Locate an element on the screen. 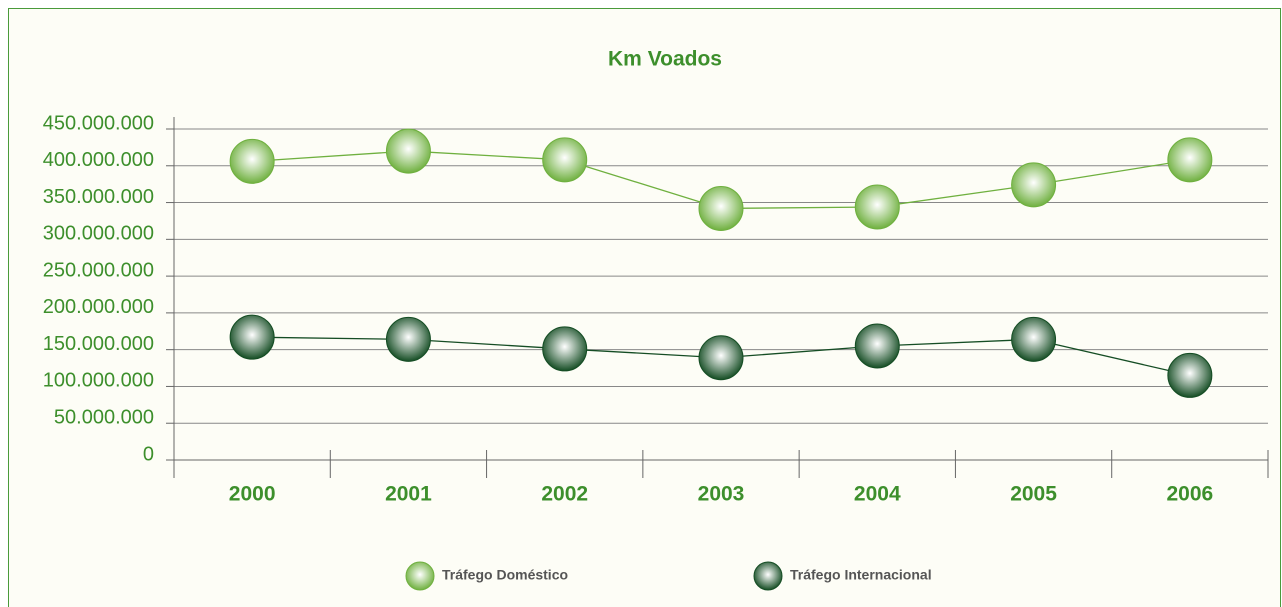 This screenshot has width=1282, height=607. x-tick-label: 2006 is located at coordinates (1189, 494).